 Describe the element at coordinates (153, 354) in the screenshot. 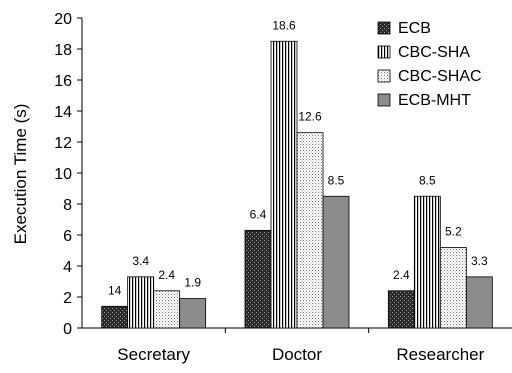

I see `x-category-label: Secretary` at that location.